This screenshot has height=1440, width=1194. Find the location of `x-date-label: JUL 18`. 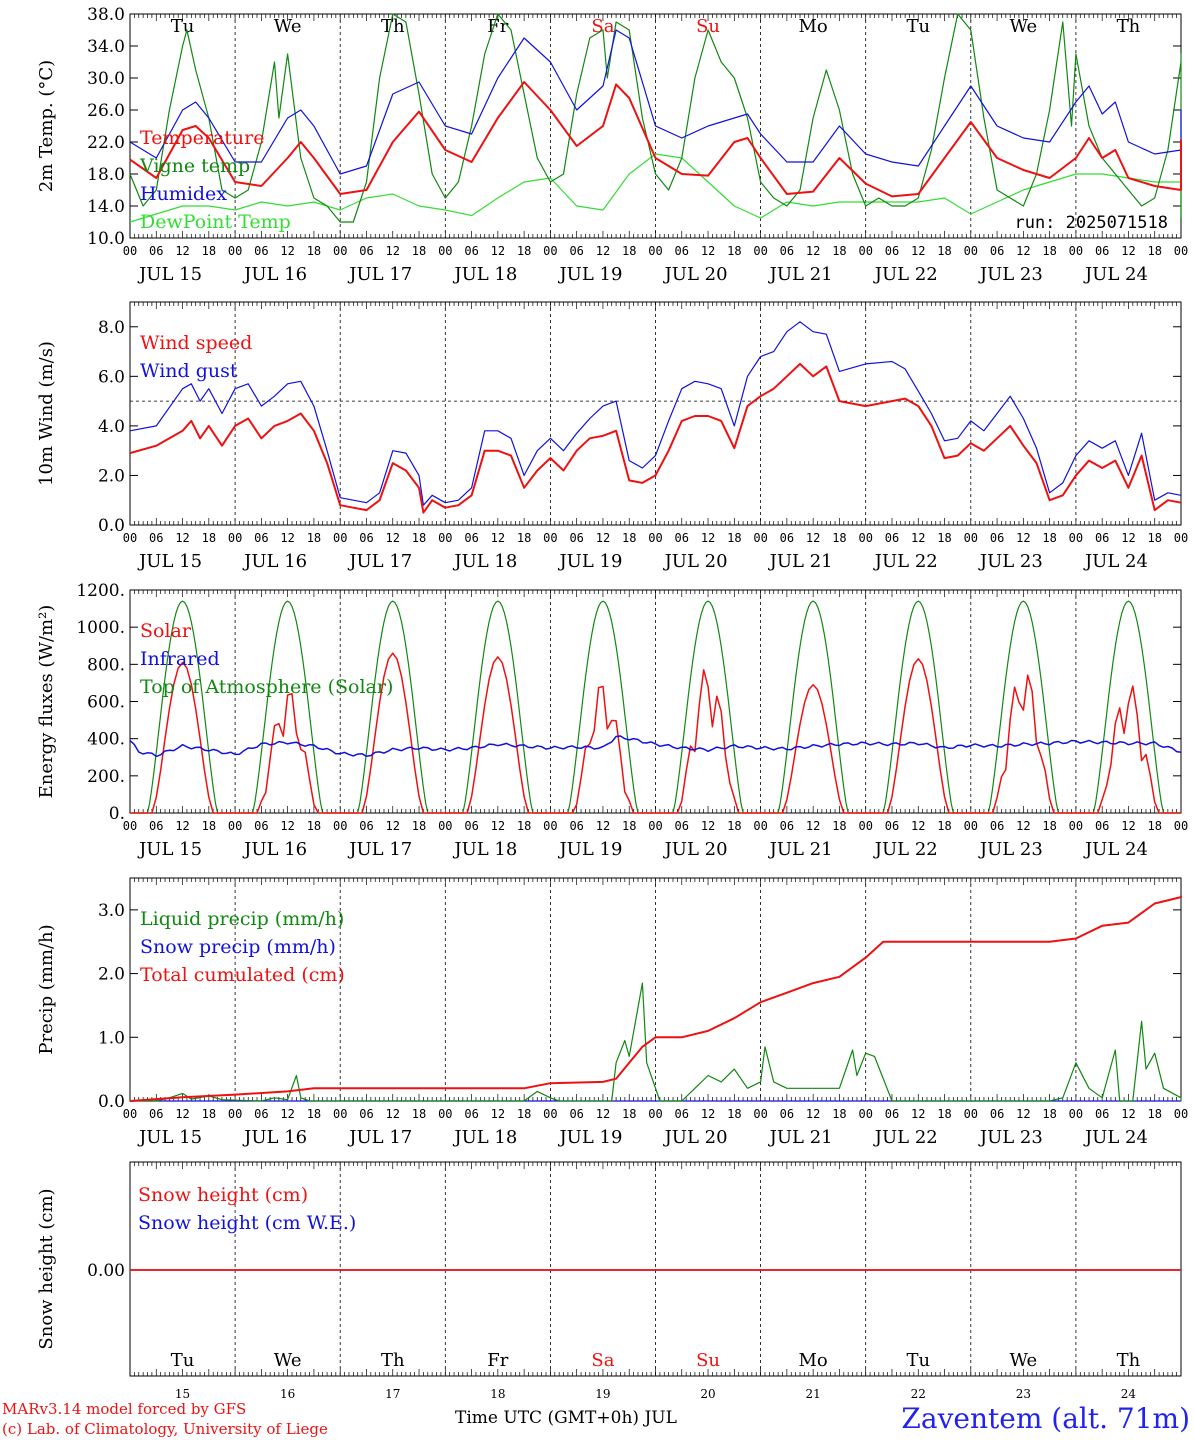

x-date-label: JUL 18 is located at coordinates (484, 274).